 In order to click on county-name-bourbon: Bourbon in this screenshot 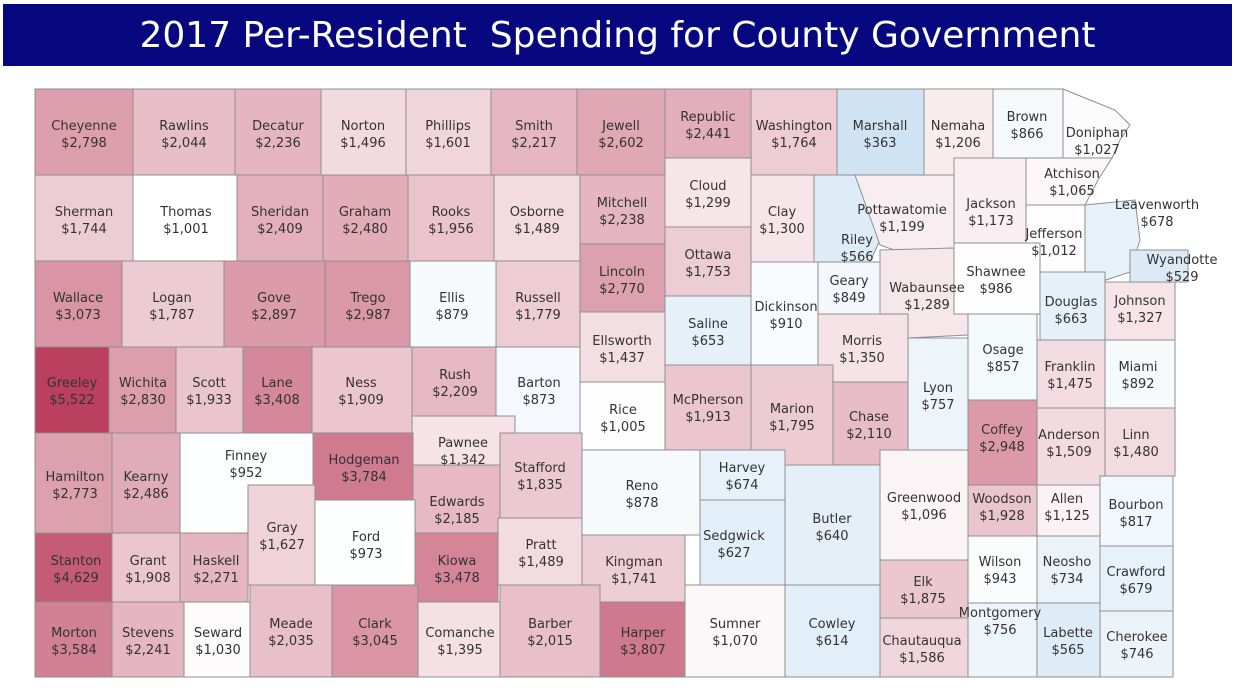, I will do `click(1136, 505)`.